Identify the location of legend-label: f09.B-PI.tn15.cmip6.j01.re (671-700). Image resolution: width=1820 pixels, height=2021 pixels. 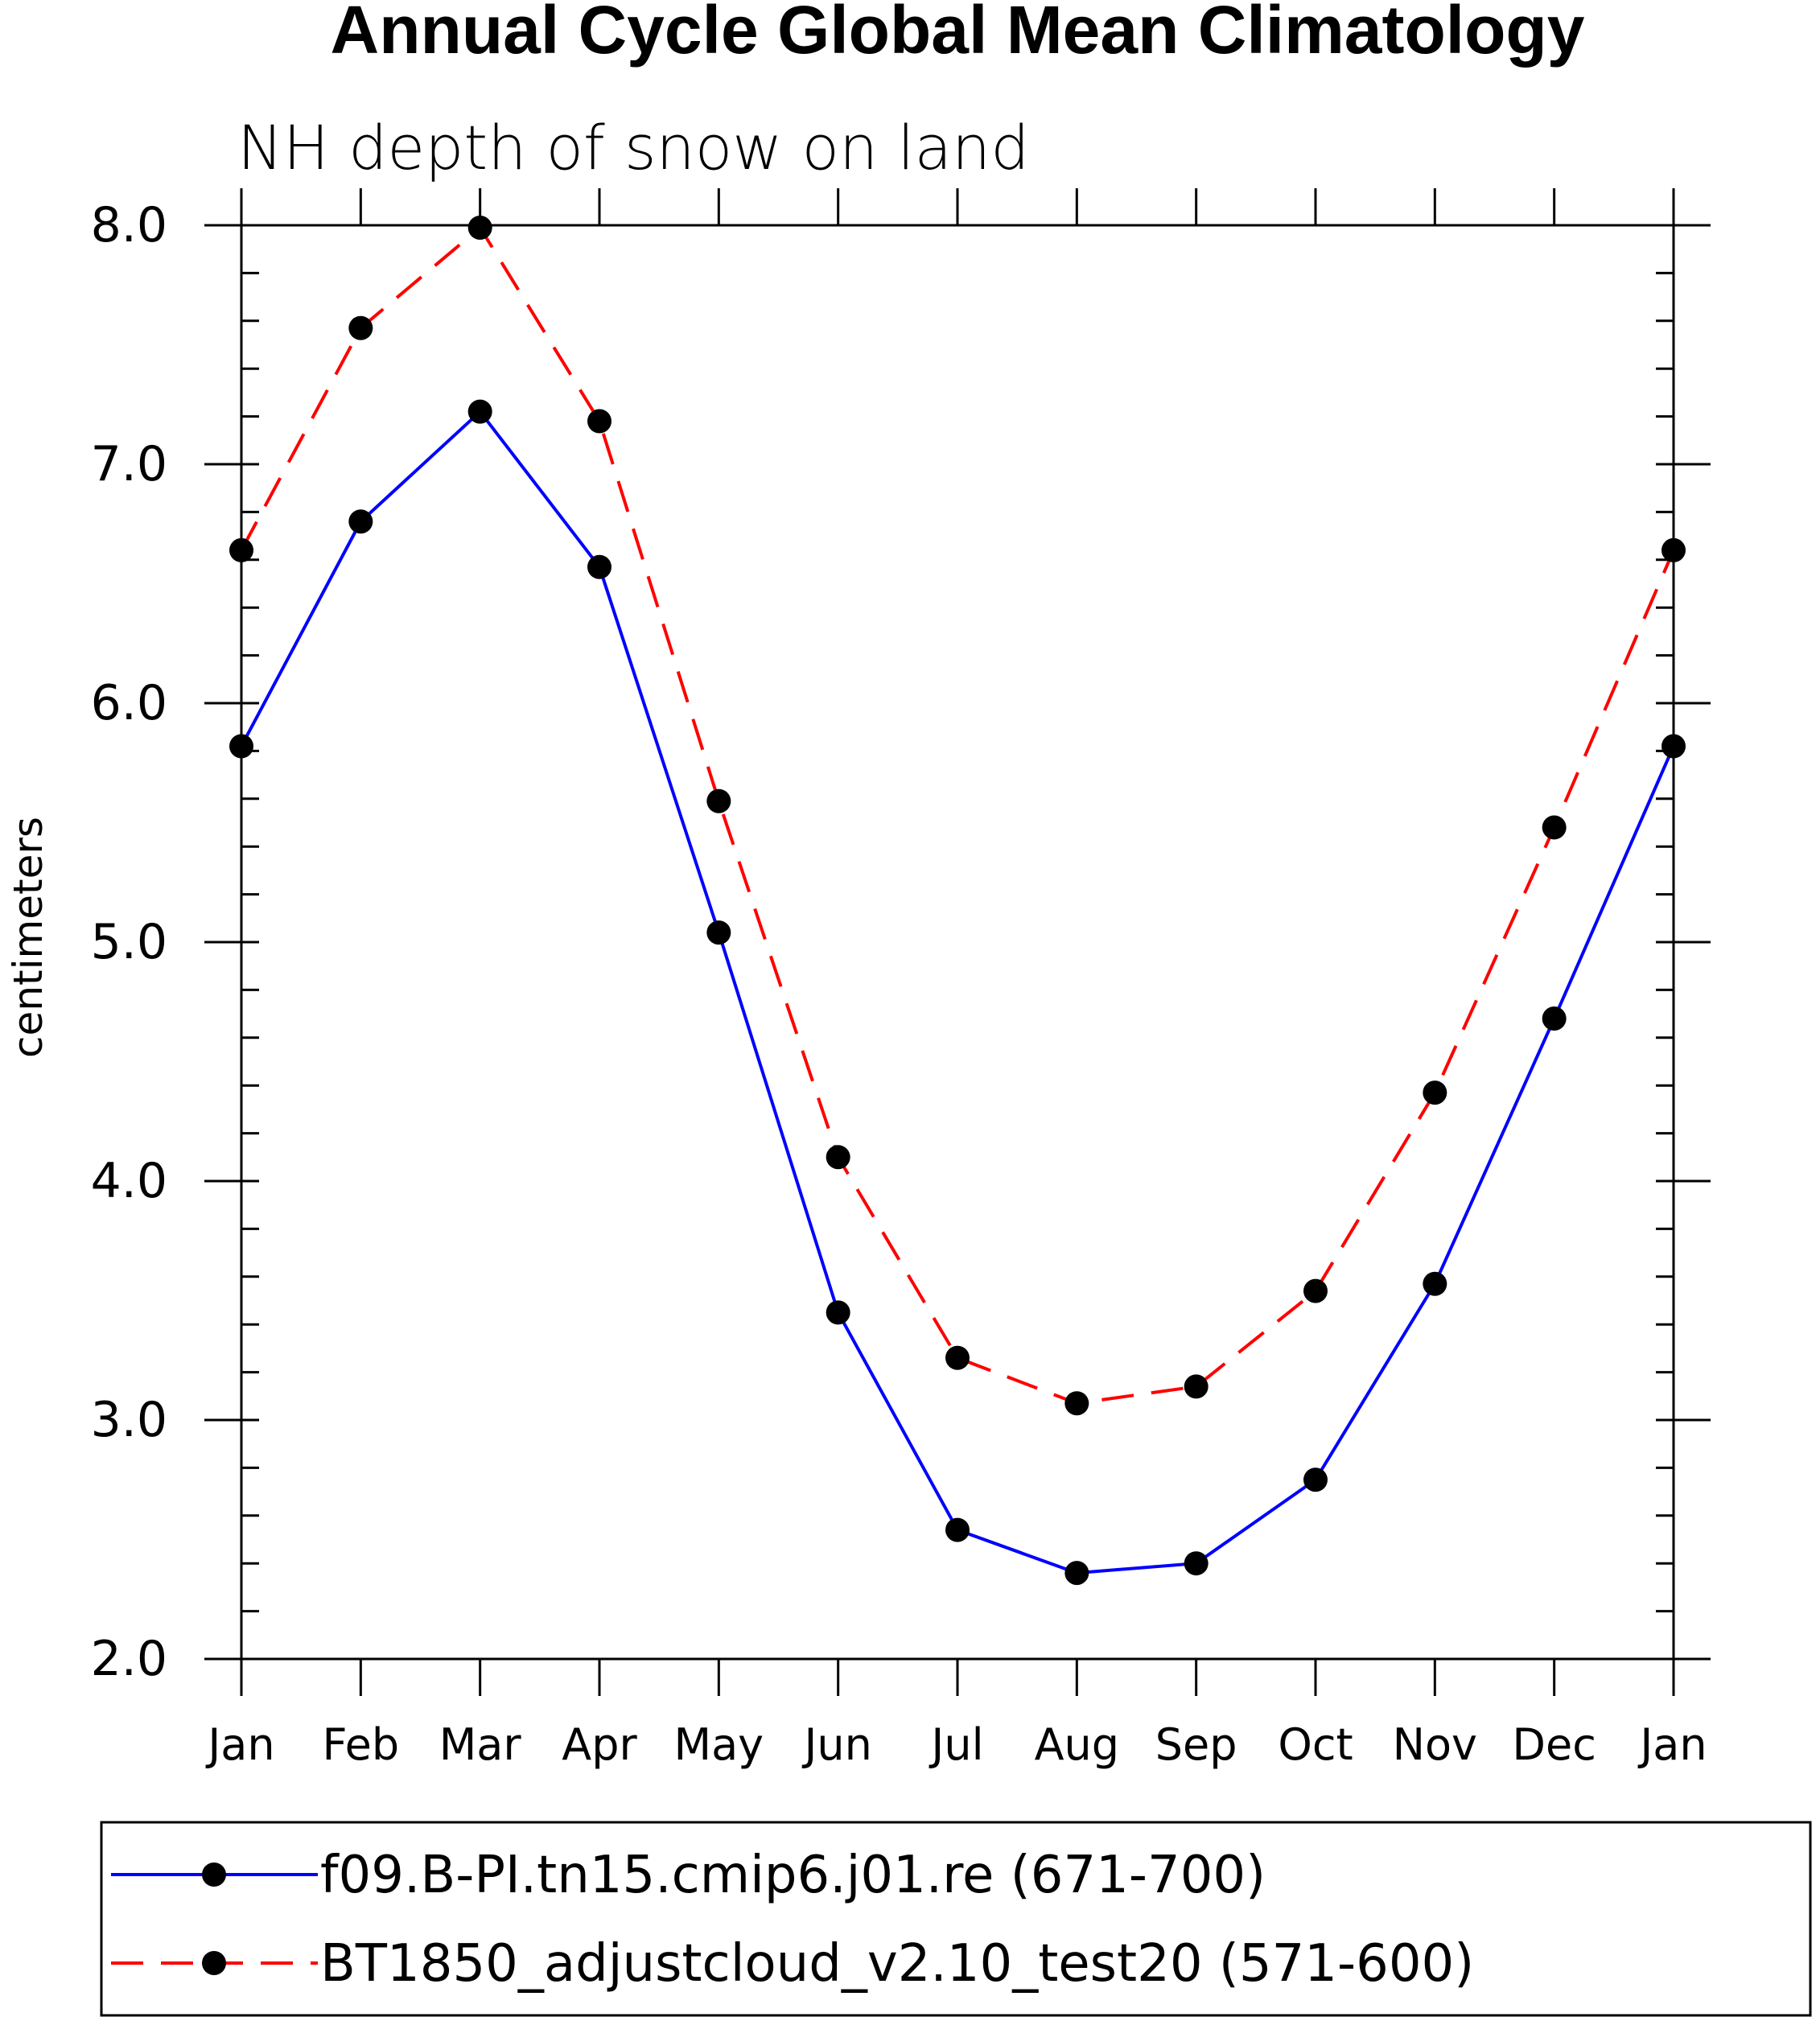
(793, 1875).